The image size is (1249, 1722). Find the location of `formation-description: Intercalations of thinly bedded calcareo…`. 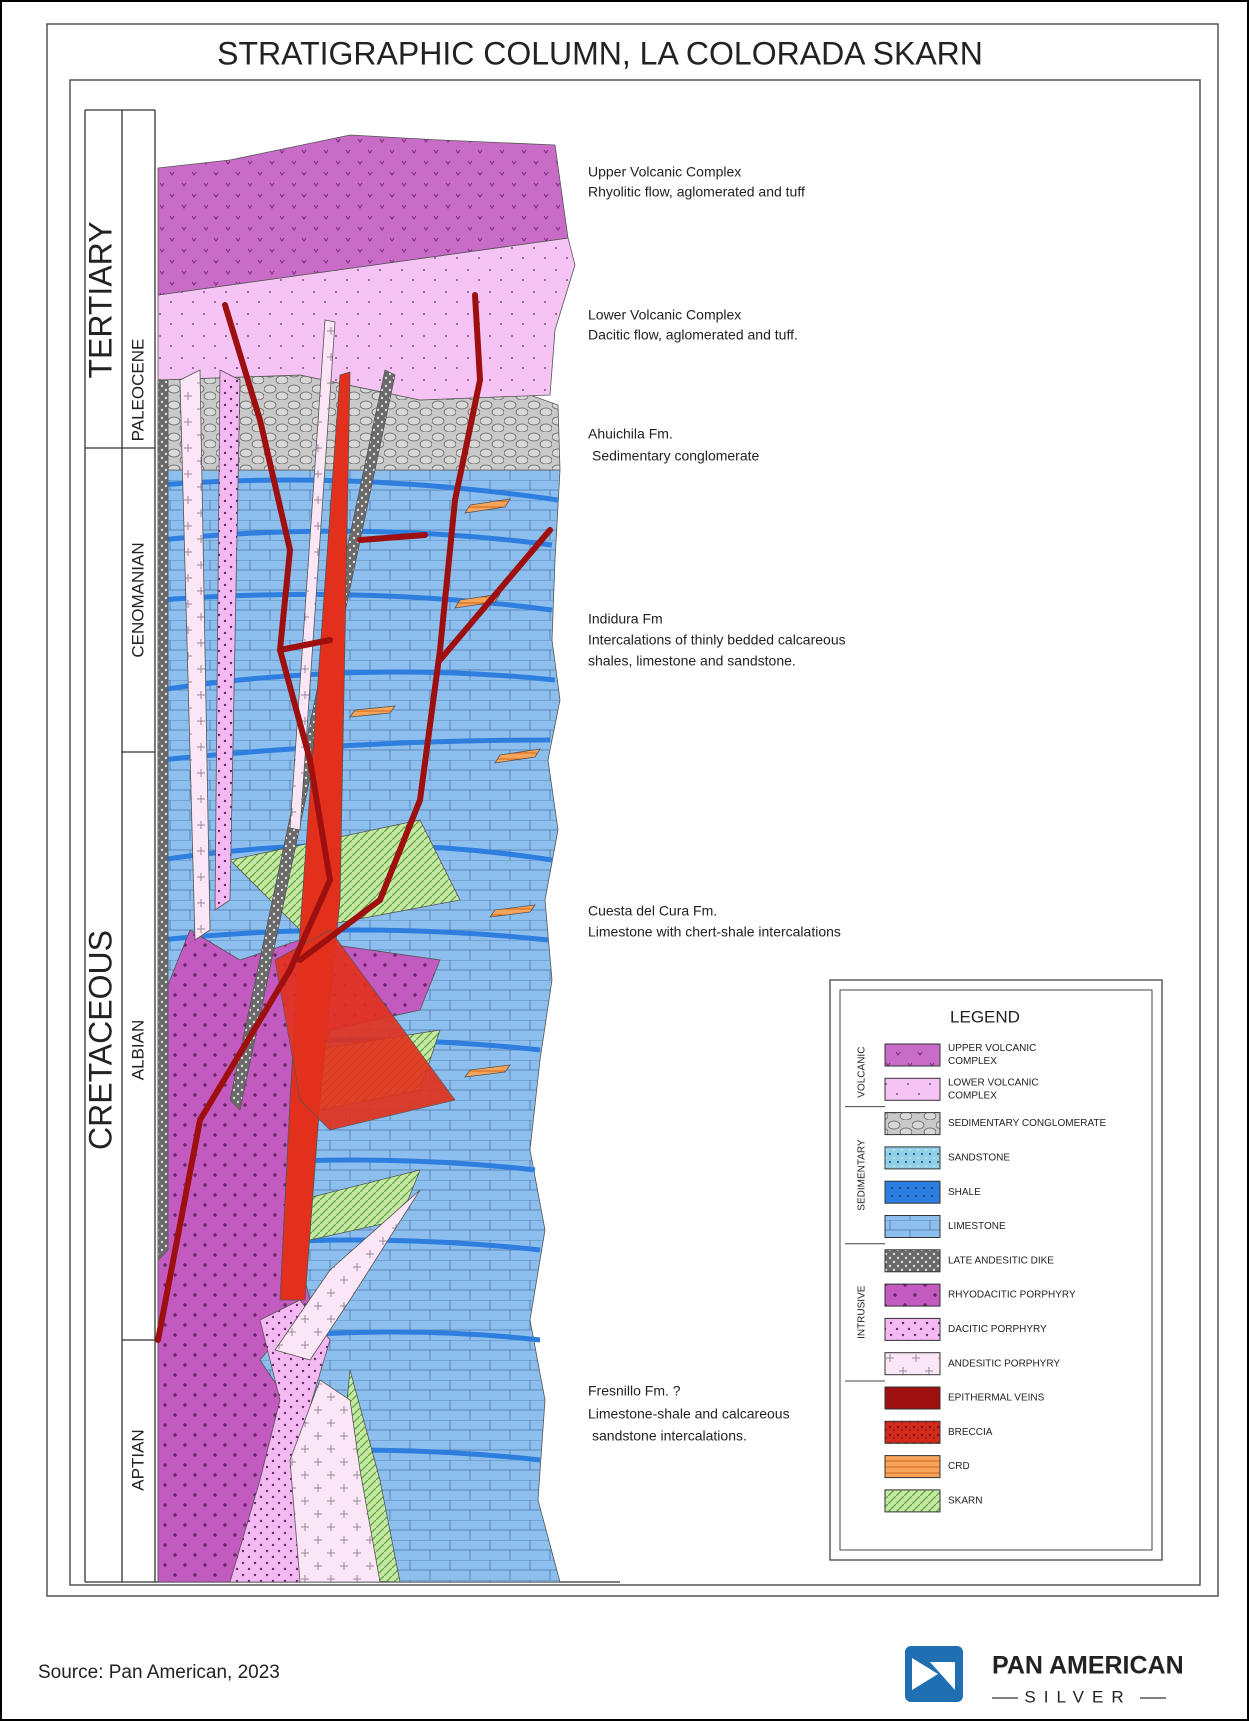

formation-description: Intercalations of thinly bedded calcareo… is located at coordinates (717, 640).